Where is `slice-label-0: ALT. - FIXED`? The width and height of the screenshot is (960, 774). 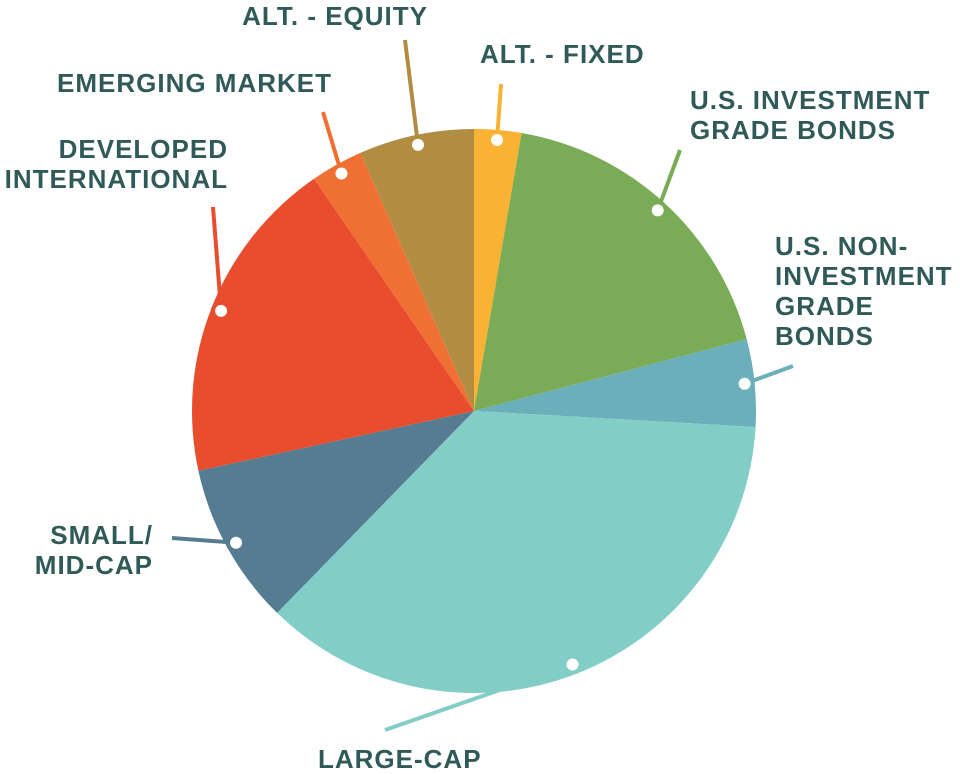
slice-label-0: ALT. - FIXED is located at coordinates (562, 54).